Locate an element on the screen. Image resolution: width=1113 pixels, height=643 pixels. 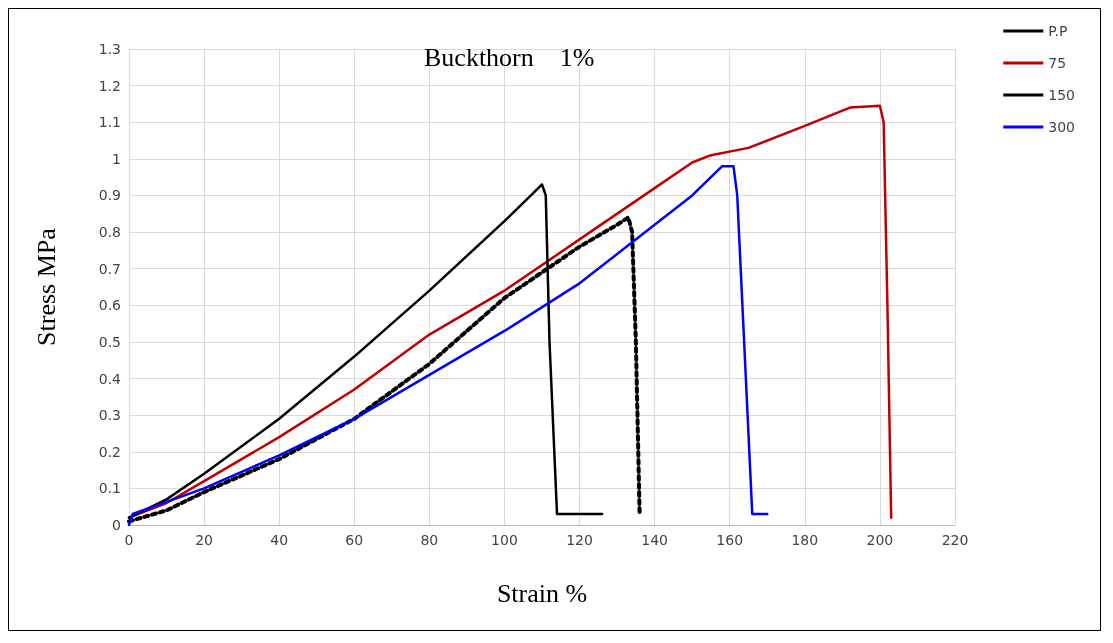
y-tick-label: 0.9 is located at coordinates (109, 195).